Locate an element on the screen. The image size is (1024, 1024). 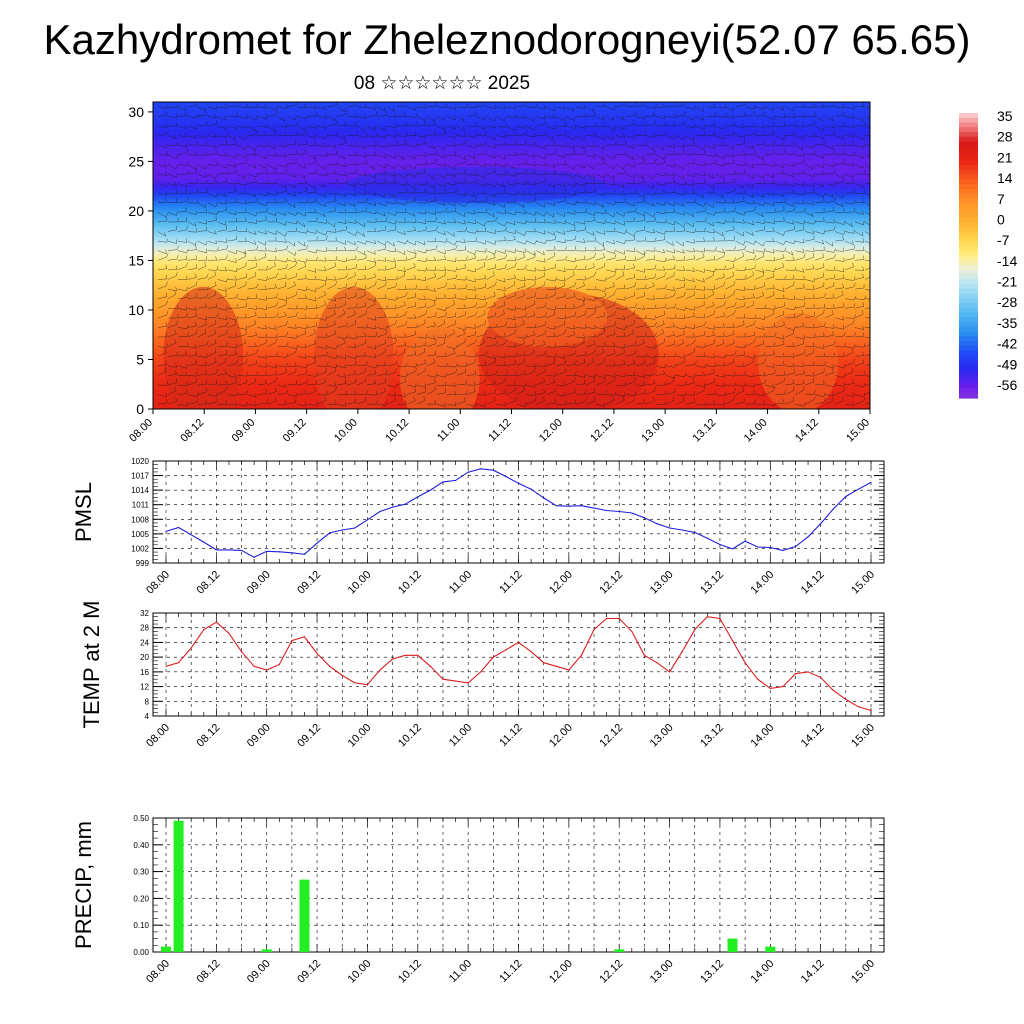
y-tick-label: 1014 is located at coordinates (140, 490).